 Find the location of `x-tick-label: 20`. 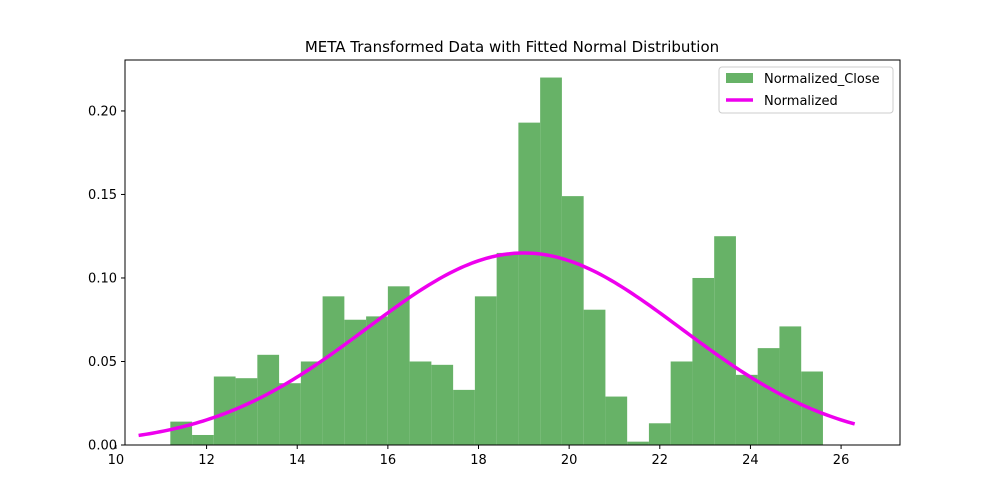

x-tick-label: 20 is located at coordinates (569, 460).